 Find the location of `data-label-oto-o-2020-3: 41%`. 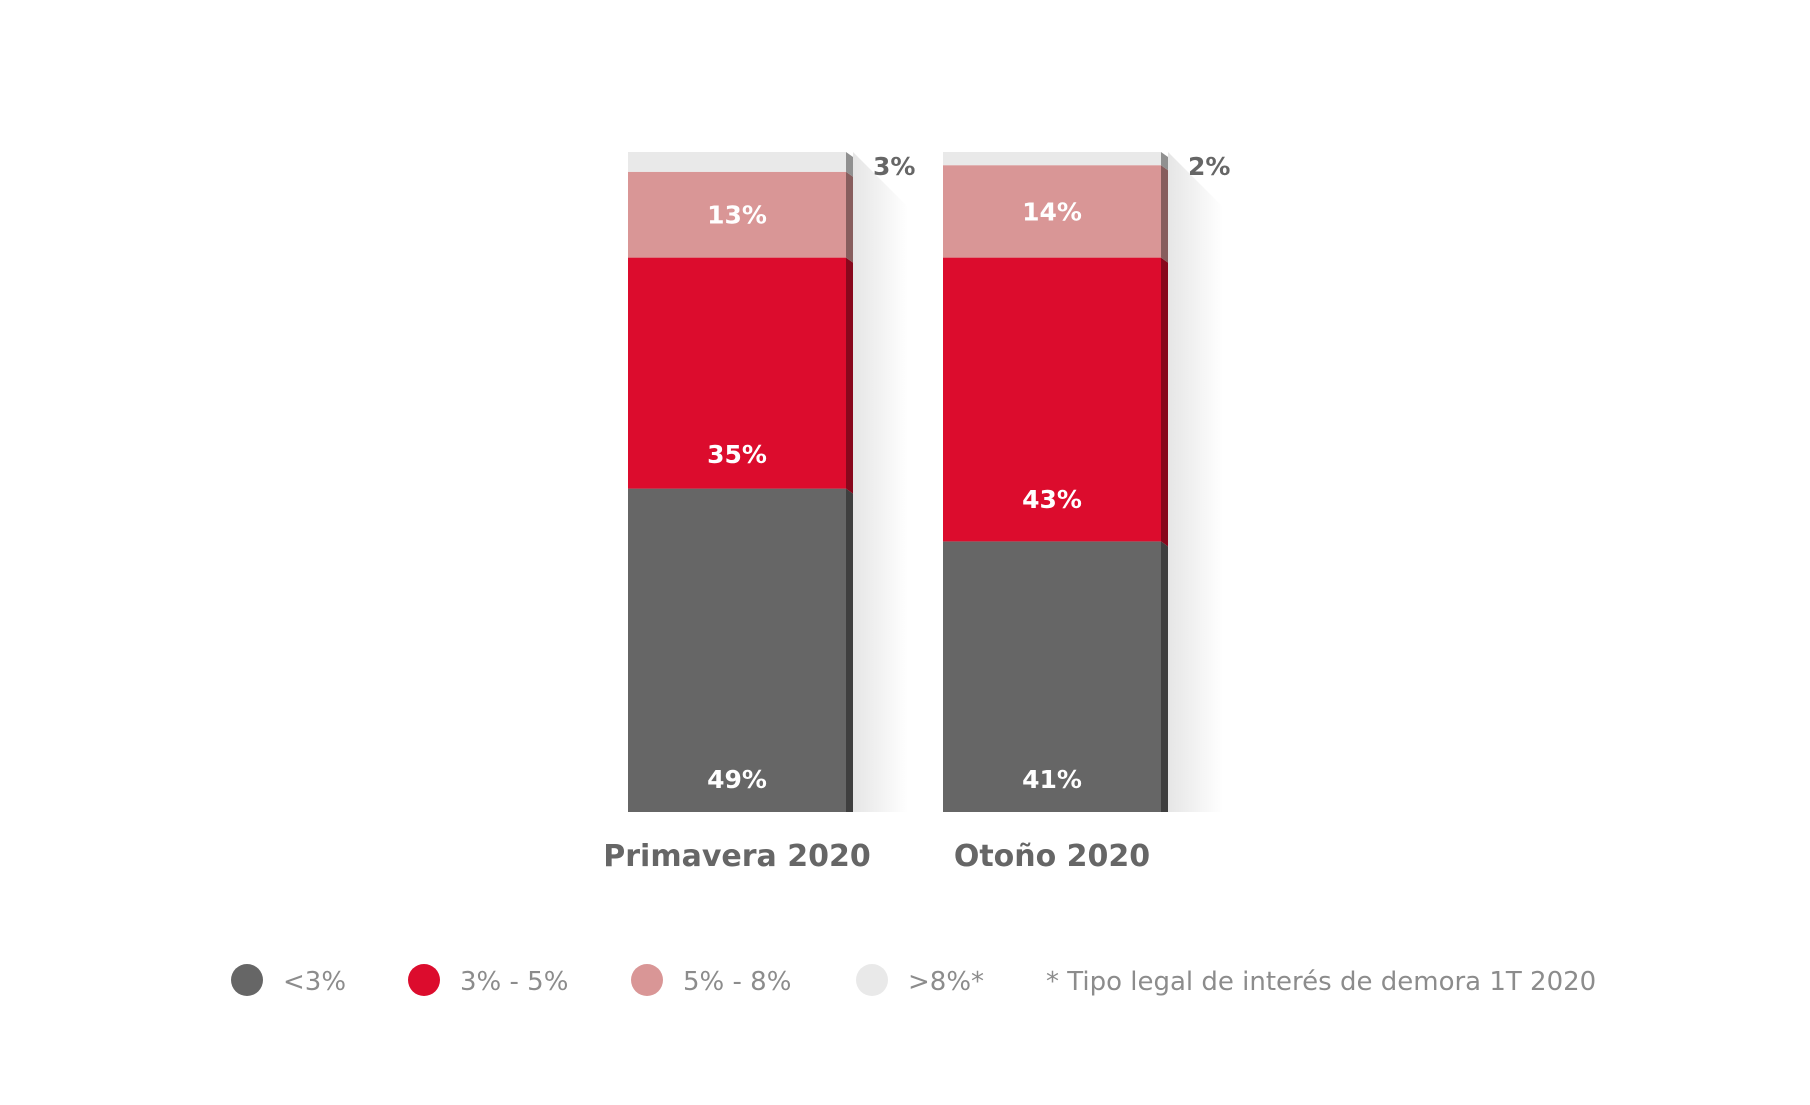

data-label-oto-o-2020-3: 41% is located at coordinates (1052, 779).